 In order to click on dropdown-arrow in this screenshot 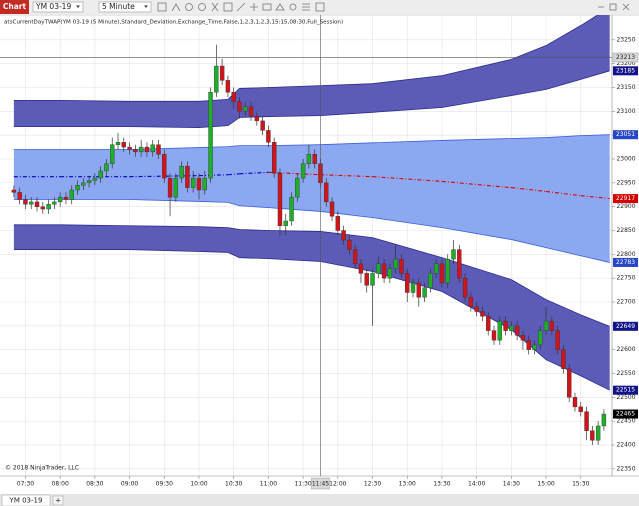, I will do `click(146, 6)`.